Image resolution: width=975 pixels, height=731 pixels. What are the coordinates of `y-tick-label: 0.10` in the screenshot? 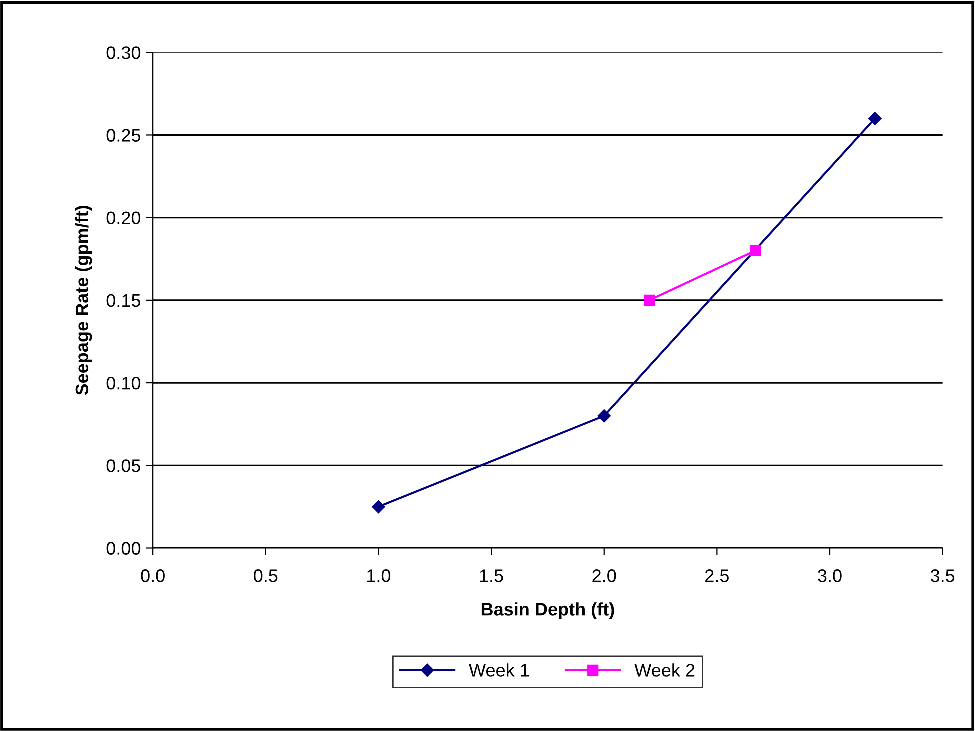 It's located at (123, 383).